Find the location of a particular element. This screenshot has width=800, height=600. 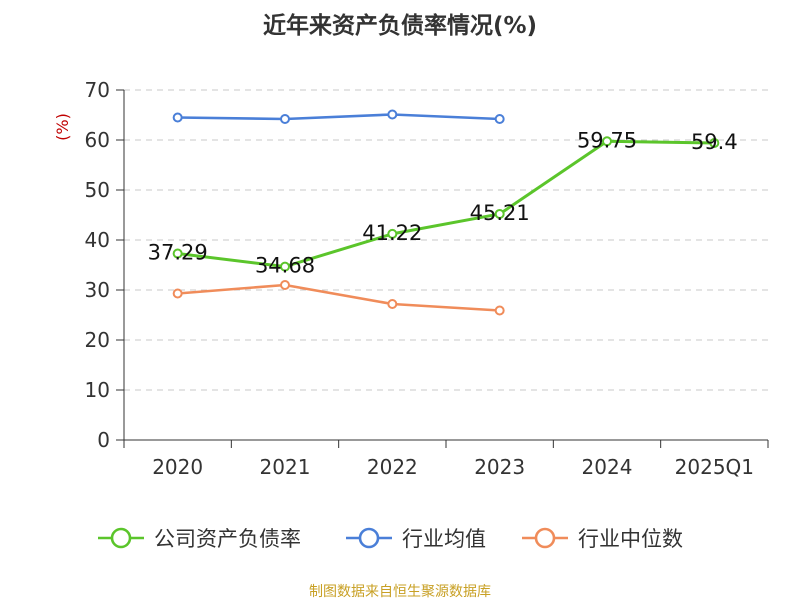

data-label: 59.4 is located at coordinates (714, 142).